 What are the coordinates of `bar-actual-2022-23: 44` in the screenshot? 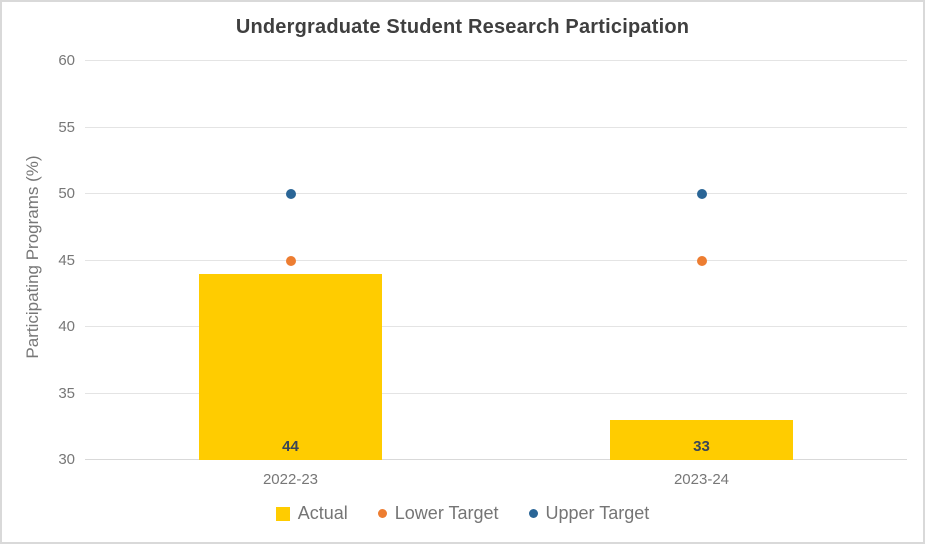 It's located at (290, 366).